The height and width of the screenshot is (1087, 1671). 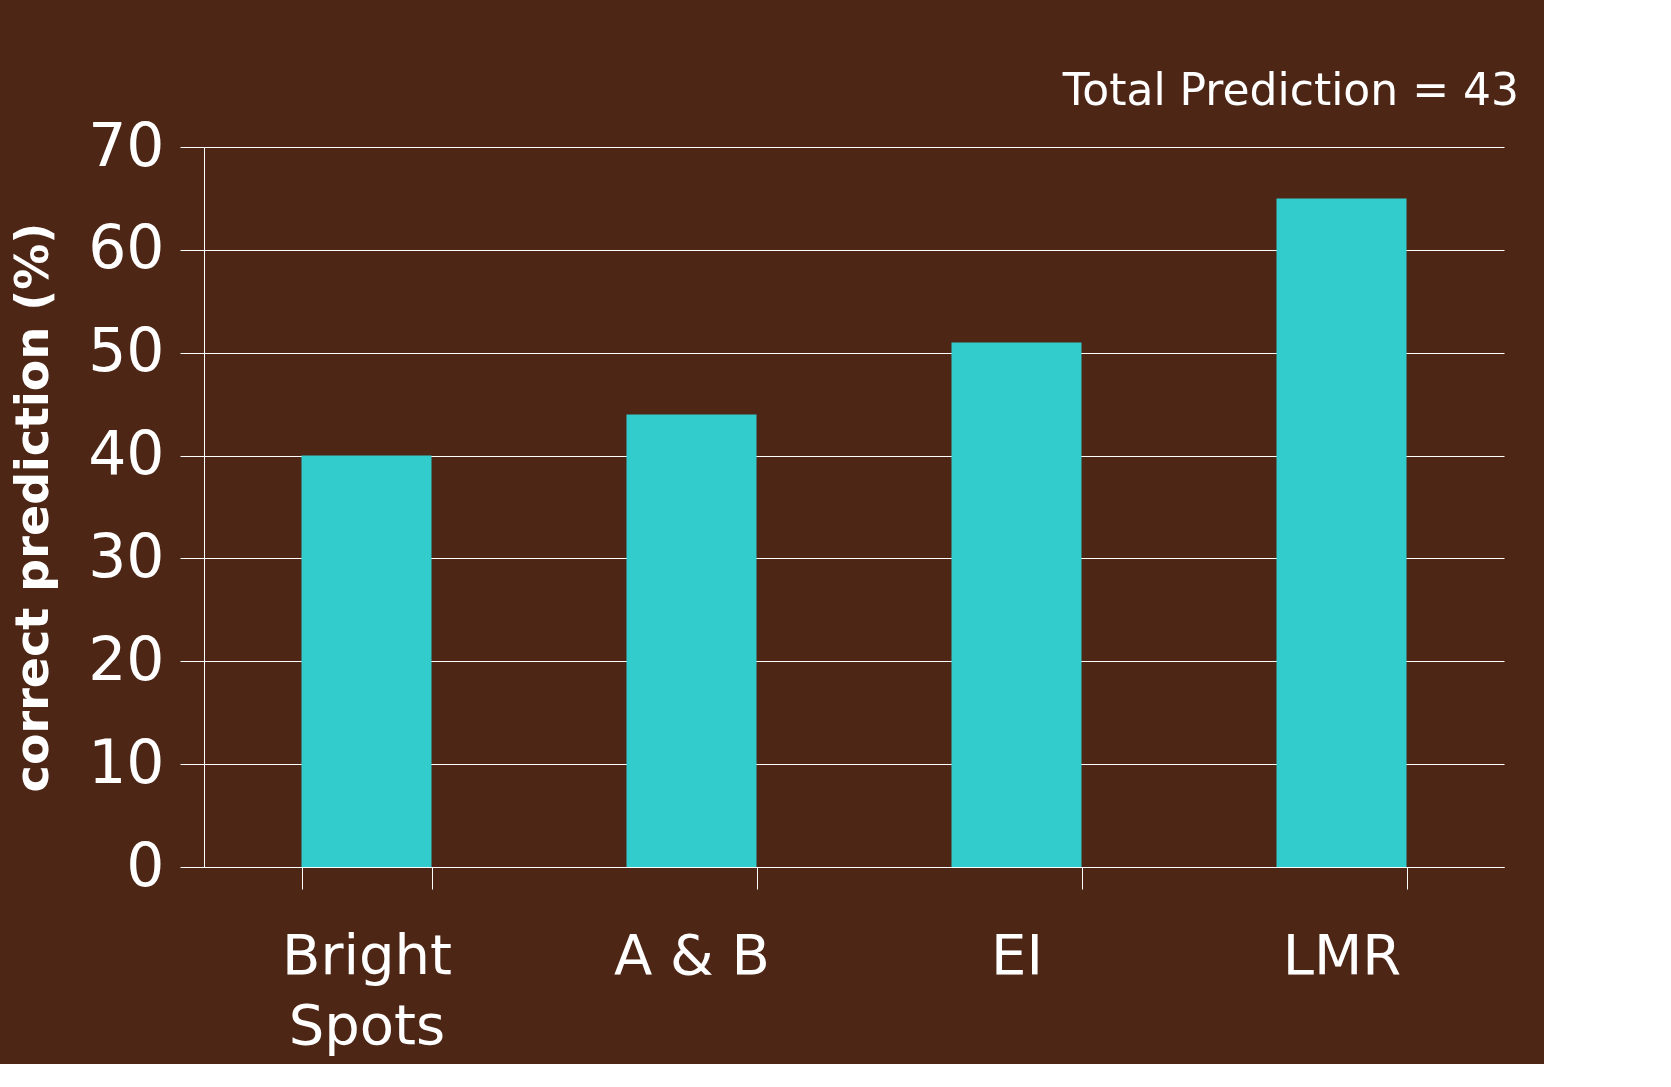 What do you see at coordinates (367, 989) in the screenshot?
I see `x-tick-label: Bright Spots` at bounding box center [367, 989].